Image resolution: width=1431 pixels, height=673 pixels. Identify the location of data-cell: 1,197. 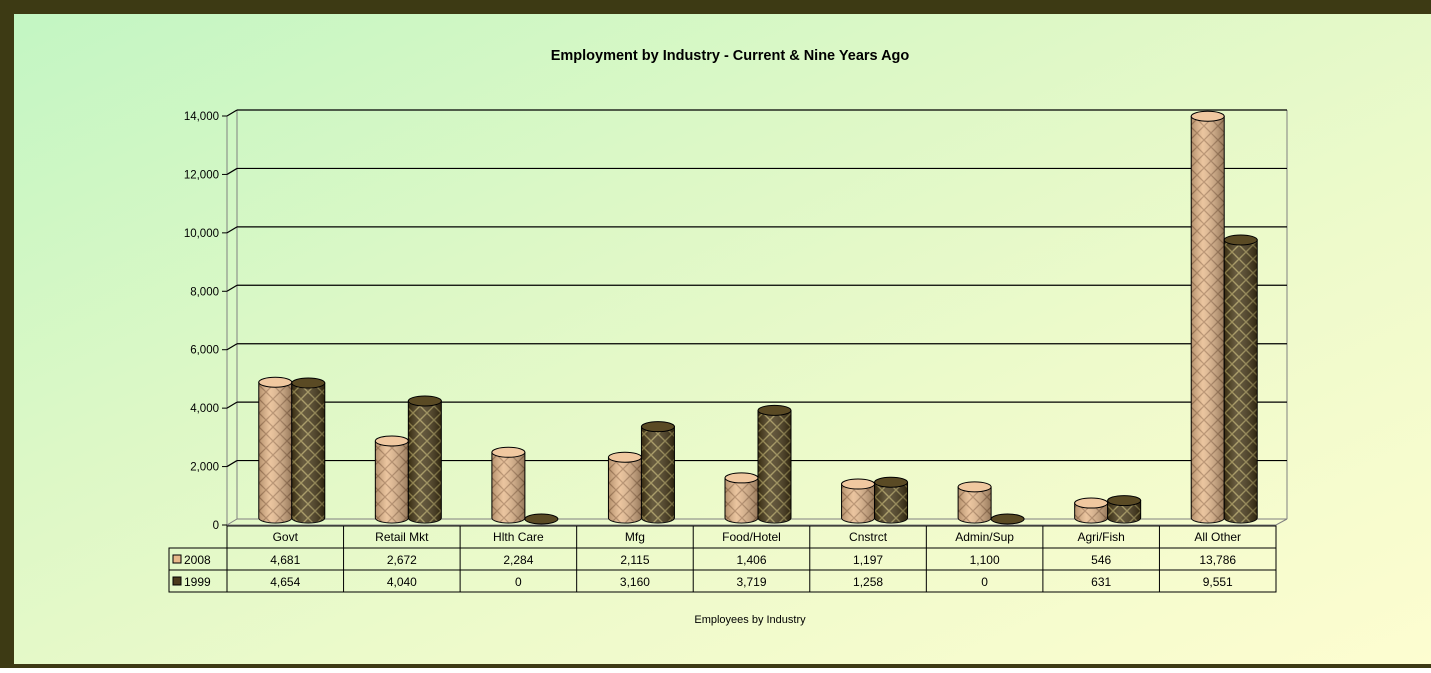
(868, 560).